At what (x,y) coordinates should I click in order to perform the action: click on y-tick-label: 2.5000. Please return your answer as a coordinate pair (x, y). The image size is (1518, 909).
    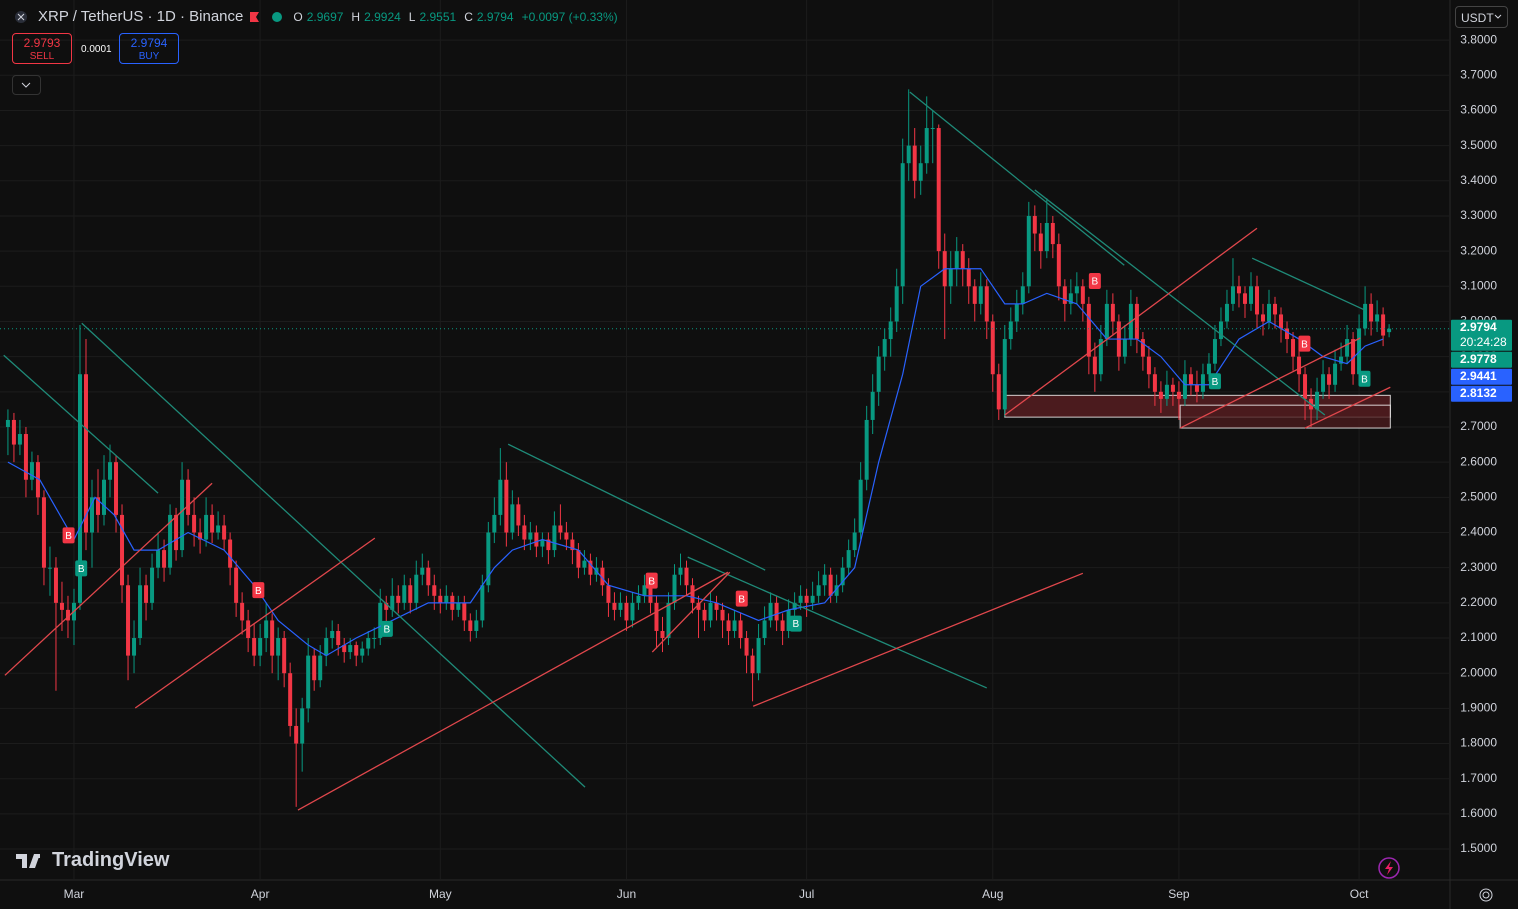
    Looking at the image, I should click on (1478, 497).